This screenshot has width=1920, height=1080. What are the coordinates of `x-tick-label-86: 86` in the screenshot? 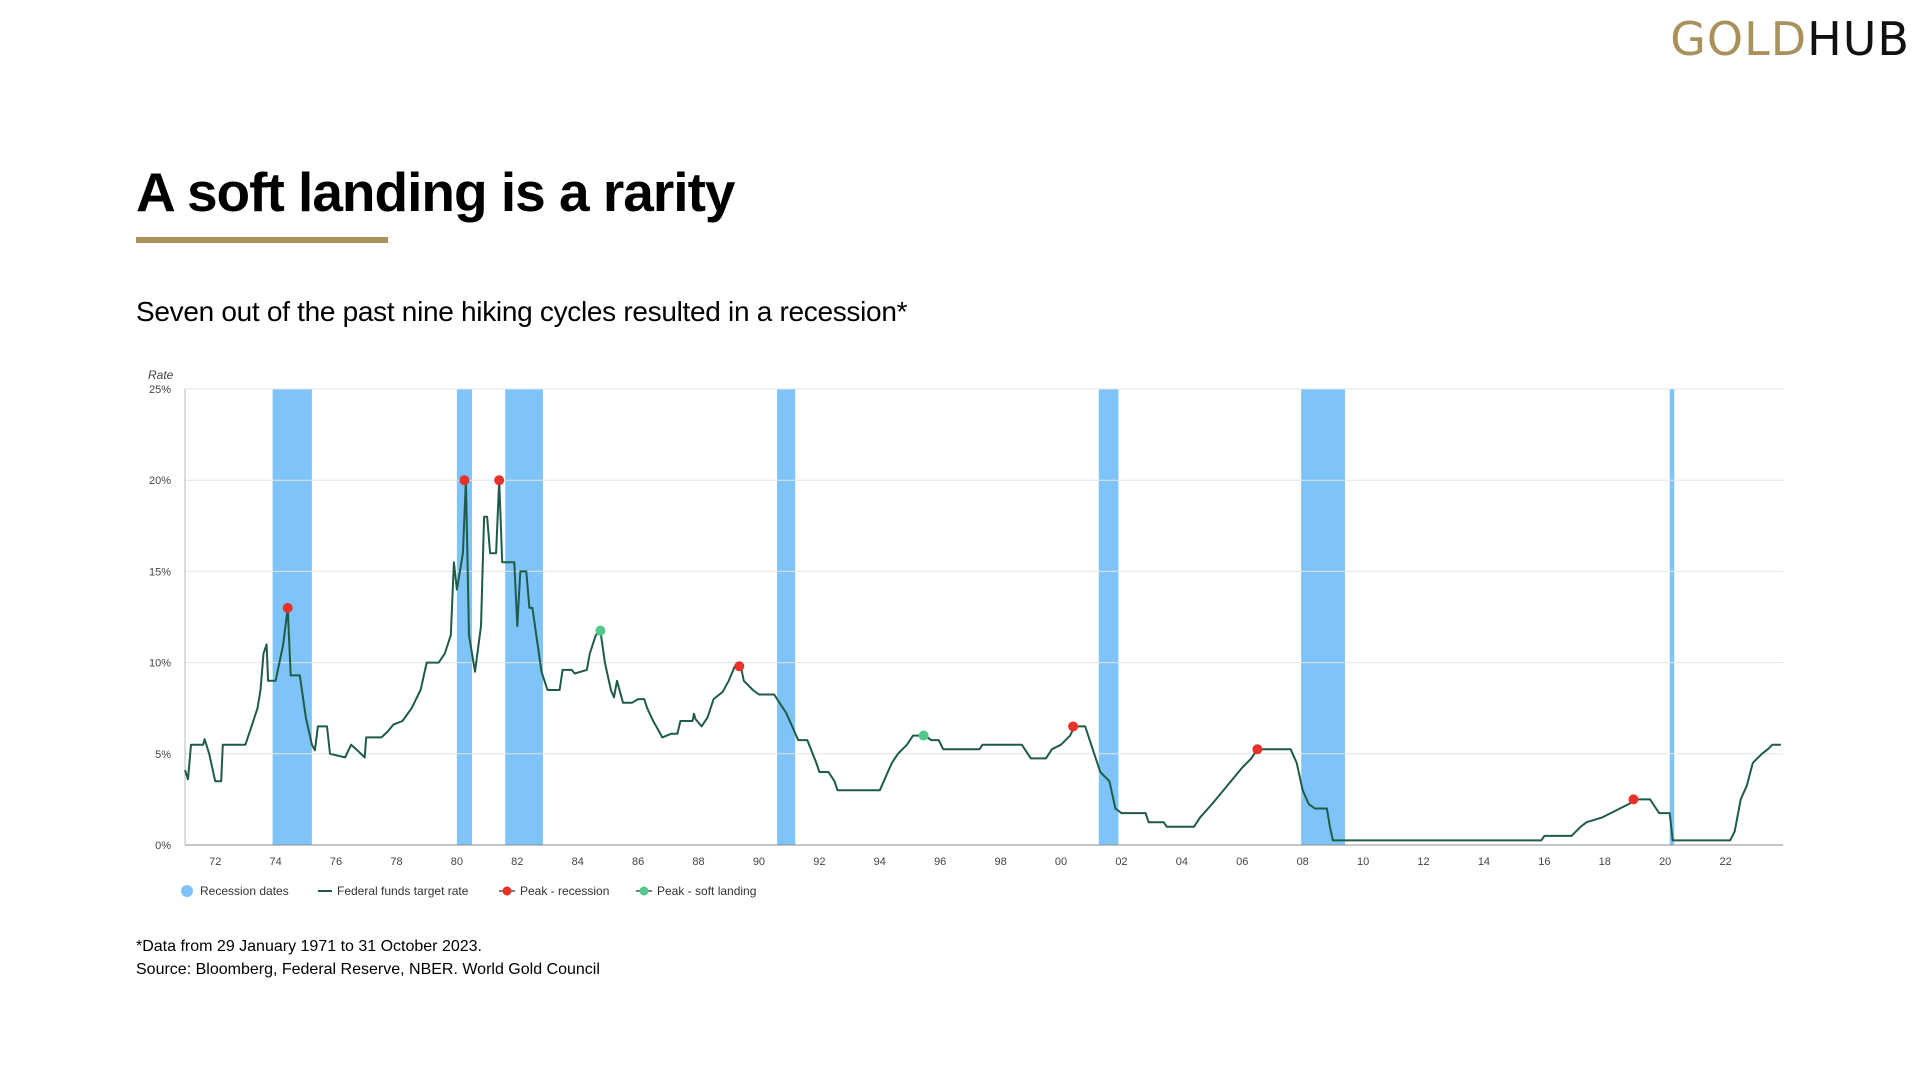 It's located at (638, 862).